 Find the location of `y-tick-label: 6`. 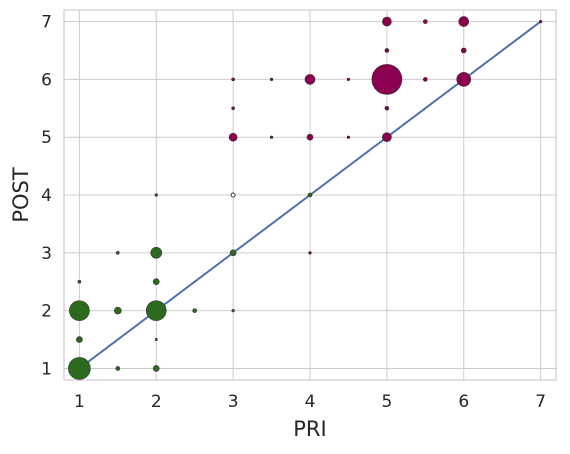

y-tick-label: 6 is located at coordinates (46, 80).